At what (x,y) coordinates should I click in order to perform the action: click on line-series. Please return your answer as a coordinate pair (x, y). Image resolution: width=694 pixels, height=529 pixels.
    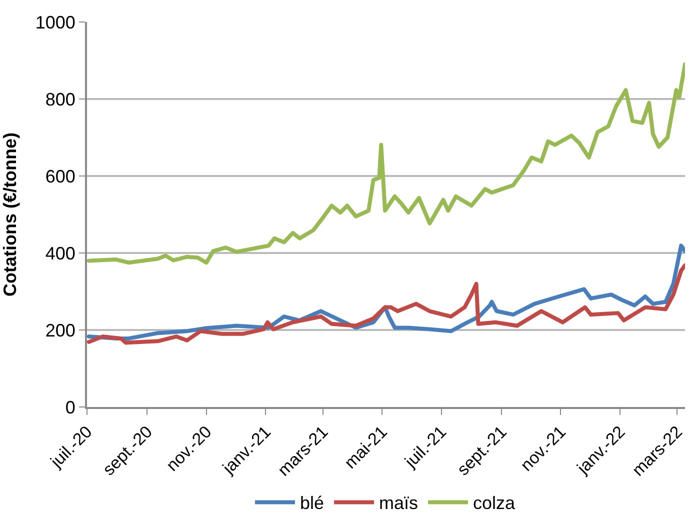
    Looking at the image, I should click on (386, 304).